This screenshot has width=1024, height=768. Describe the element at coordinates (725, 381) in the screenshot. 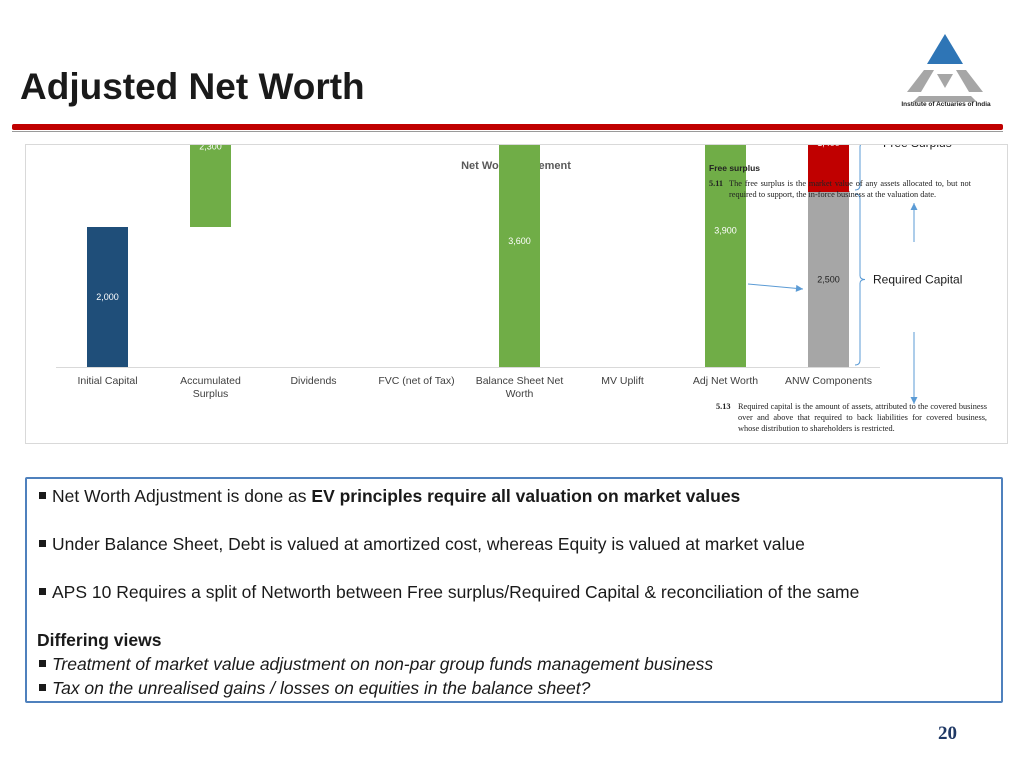

I see `x-tick-label: Adj Net Worth` at that location.